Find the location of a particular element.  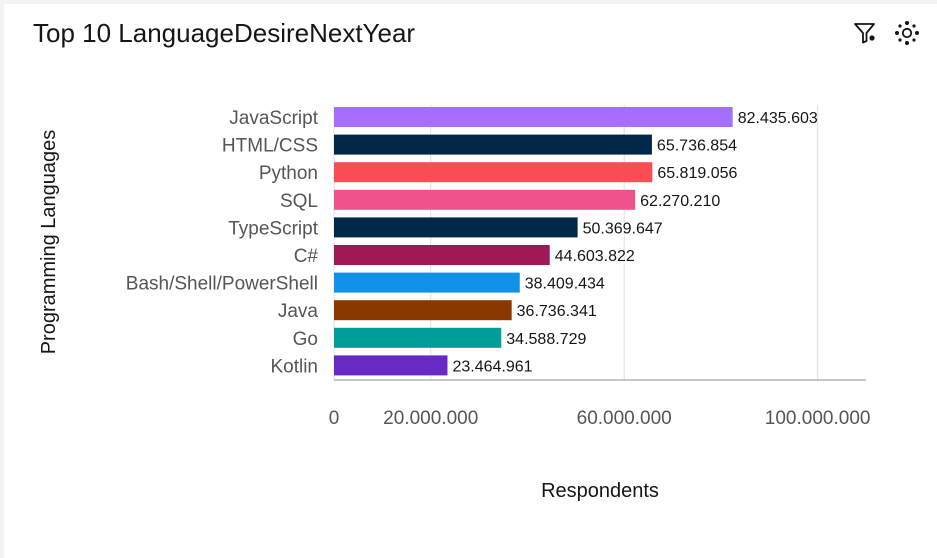

settings-icon is located at coordinates (907, 33).